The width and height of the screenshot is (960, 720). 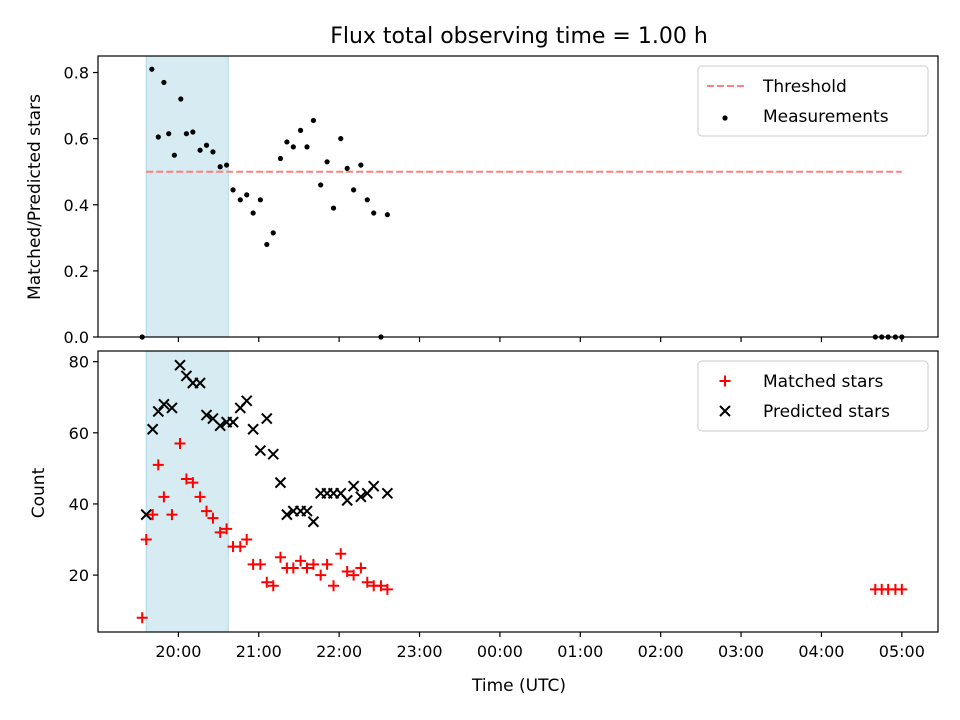 What do you see at coordinates (813, 101) in the screenshot?
I see `legend: Threshold Measurements` at bounding box center [813, 101].